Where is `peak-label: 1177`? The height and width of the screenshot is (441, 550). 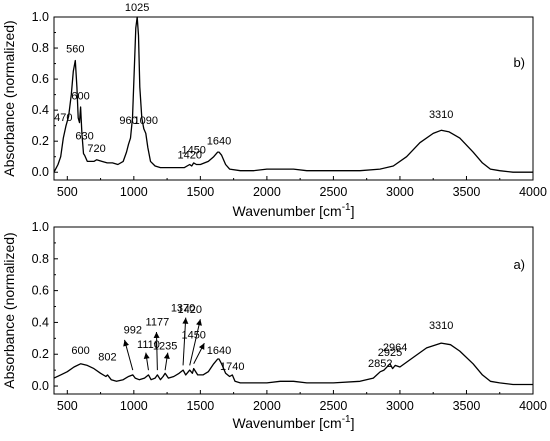 peak-label: 1177 is located at coordinates (158, 323).